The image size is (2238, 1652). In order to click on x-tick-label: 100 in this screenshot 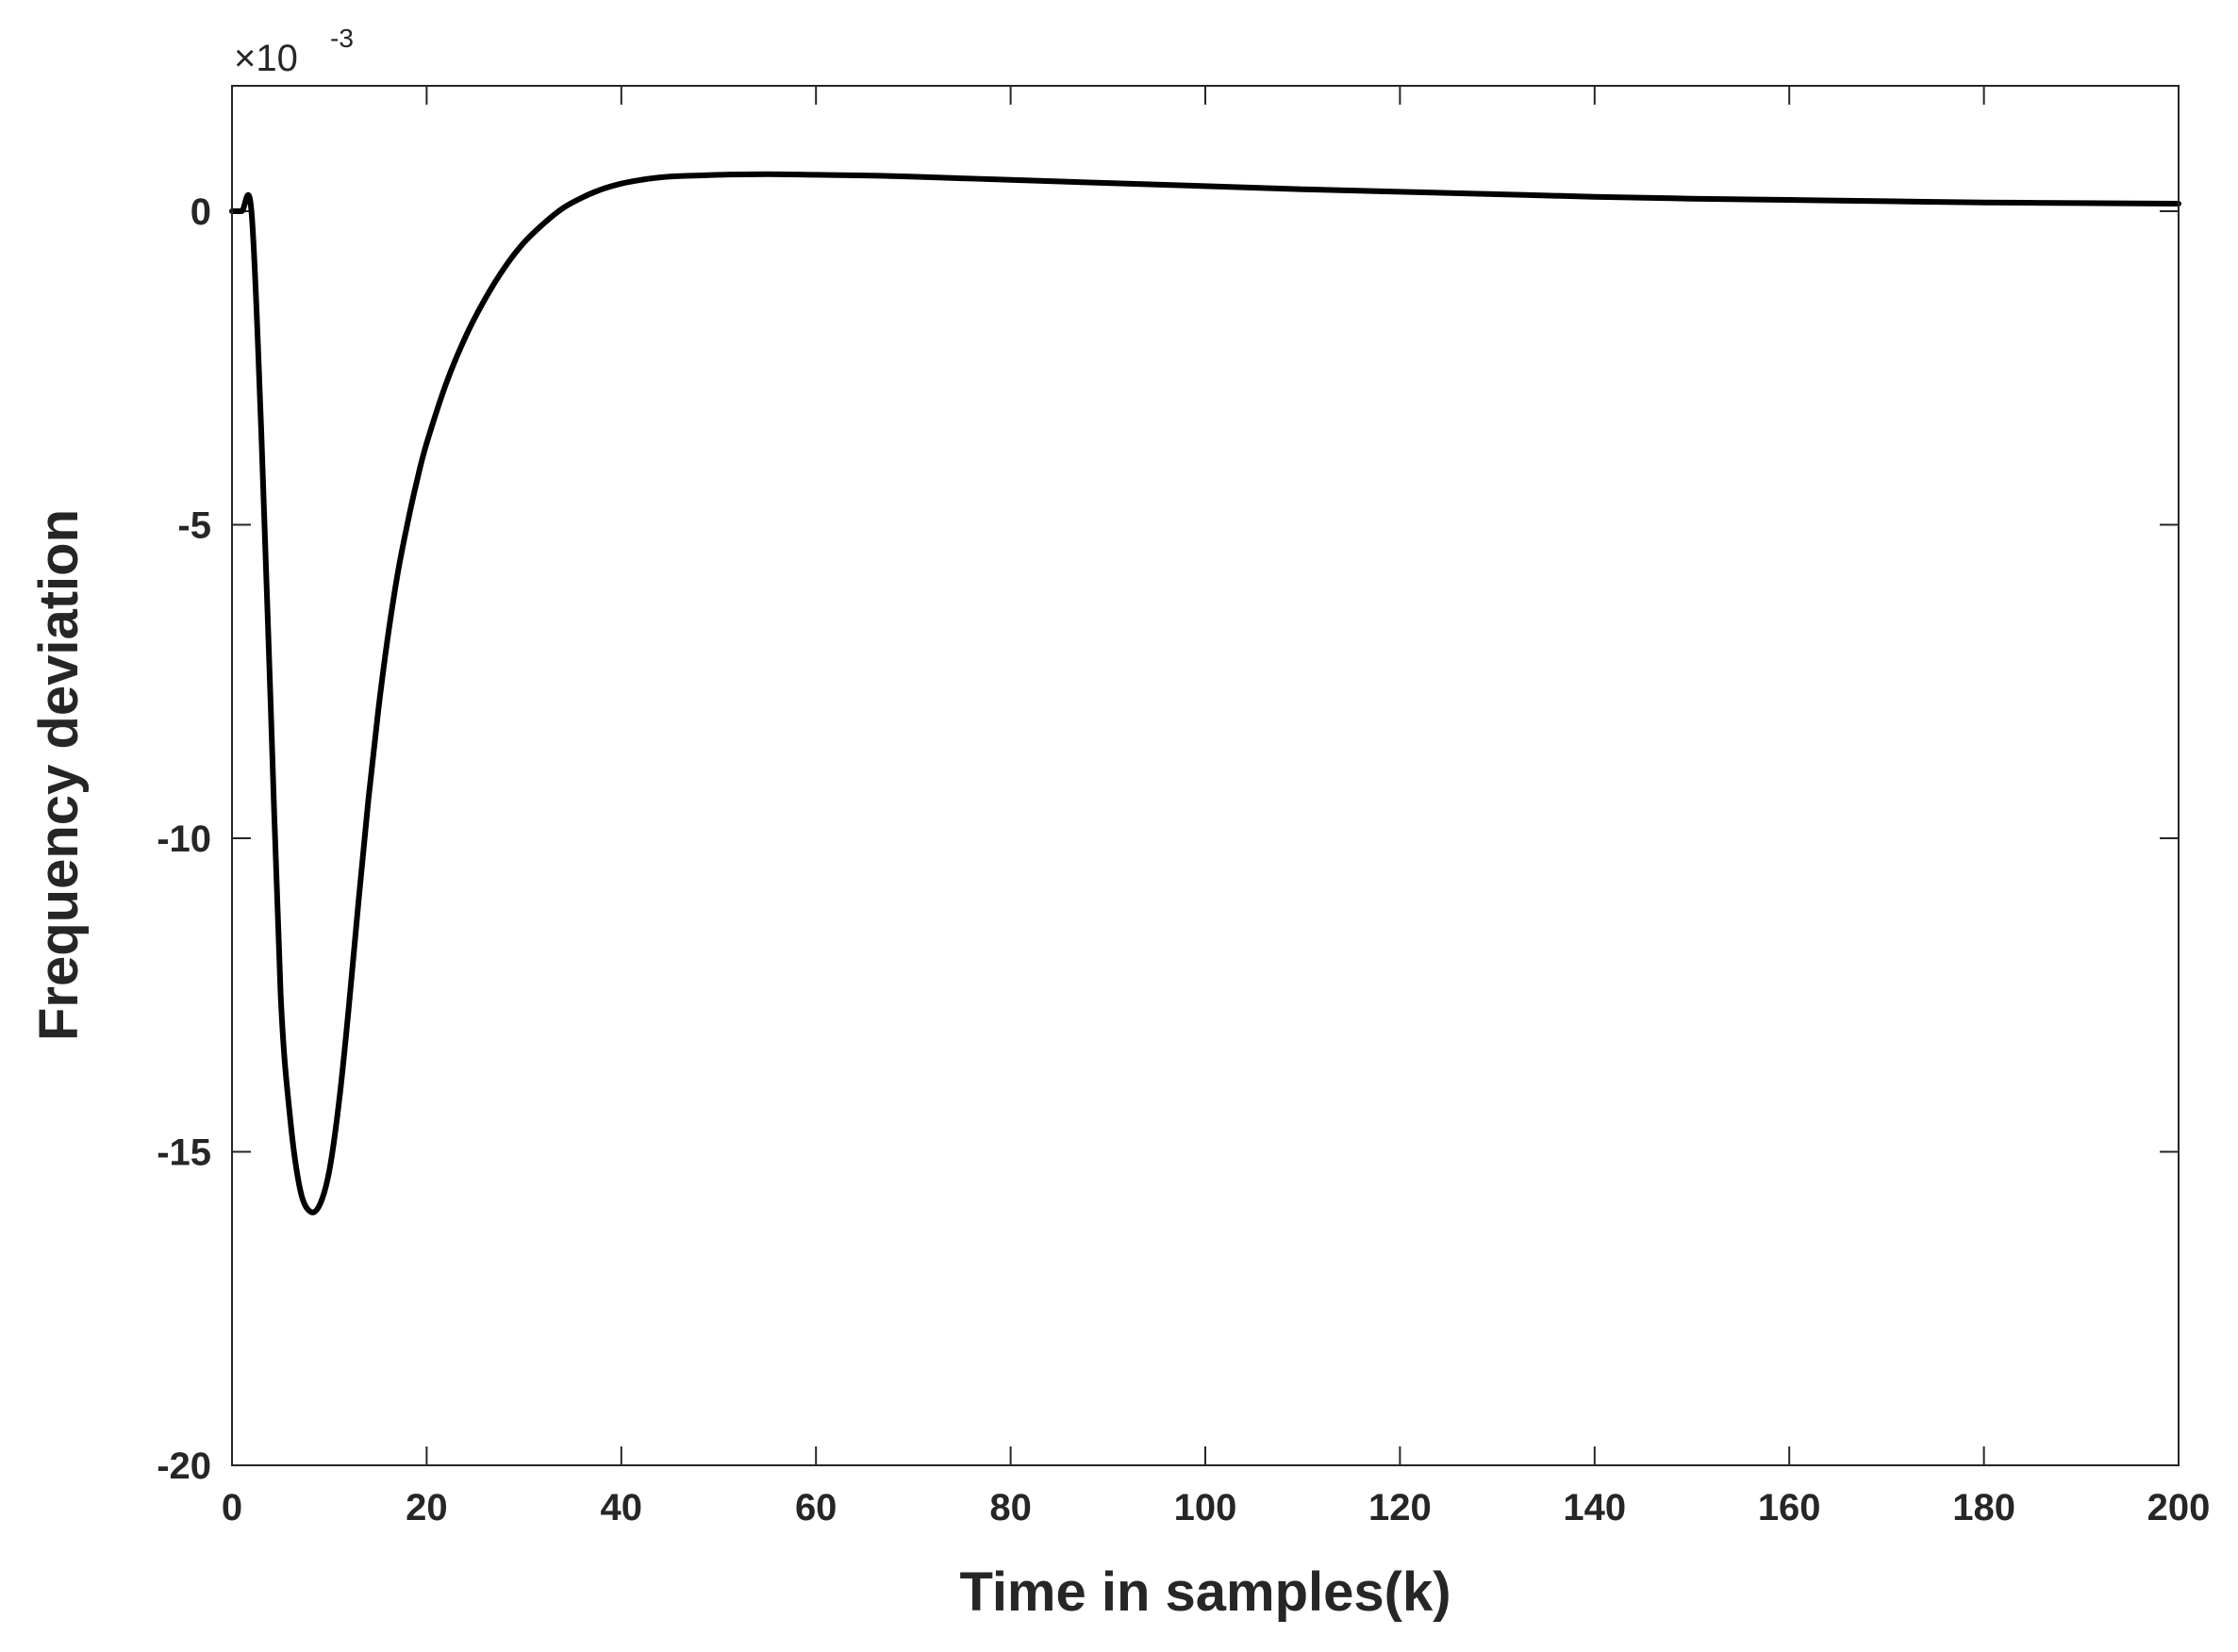, I will do `click(1205, 1507)`.